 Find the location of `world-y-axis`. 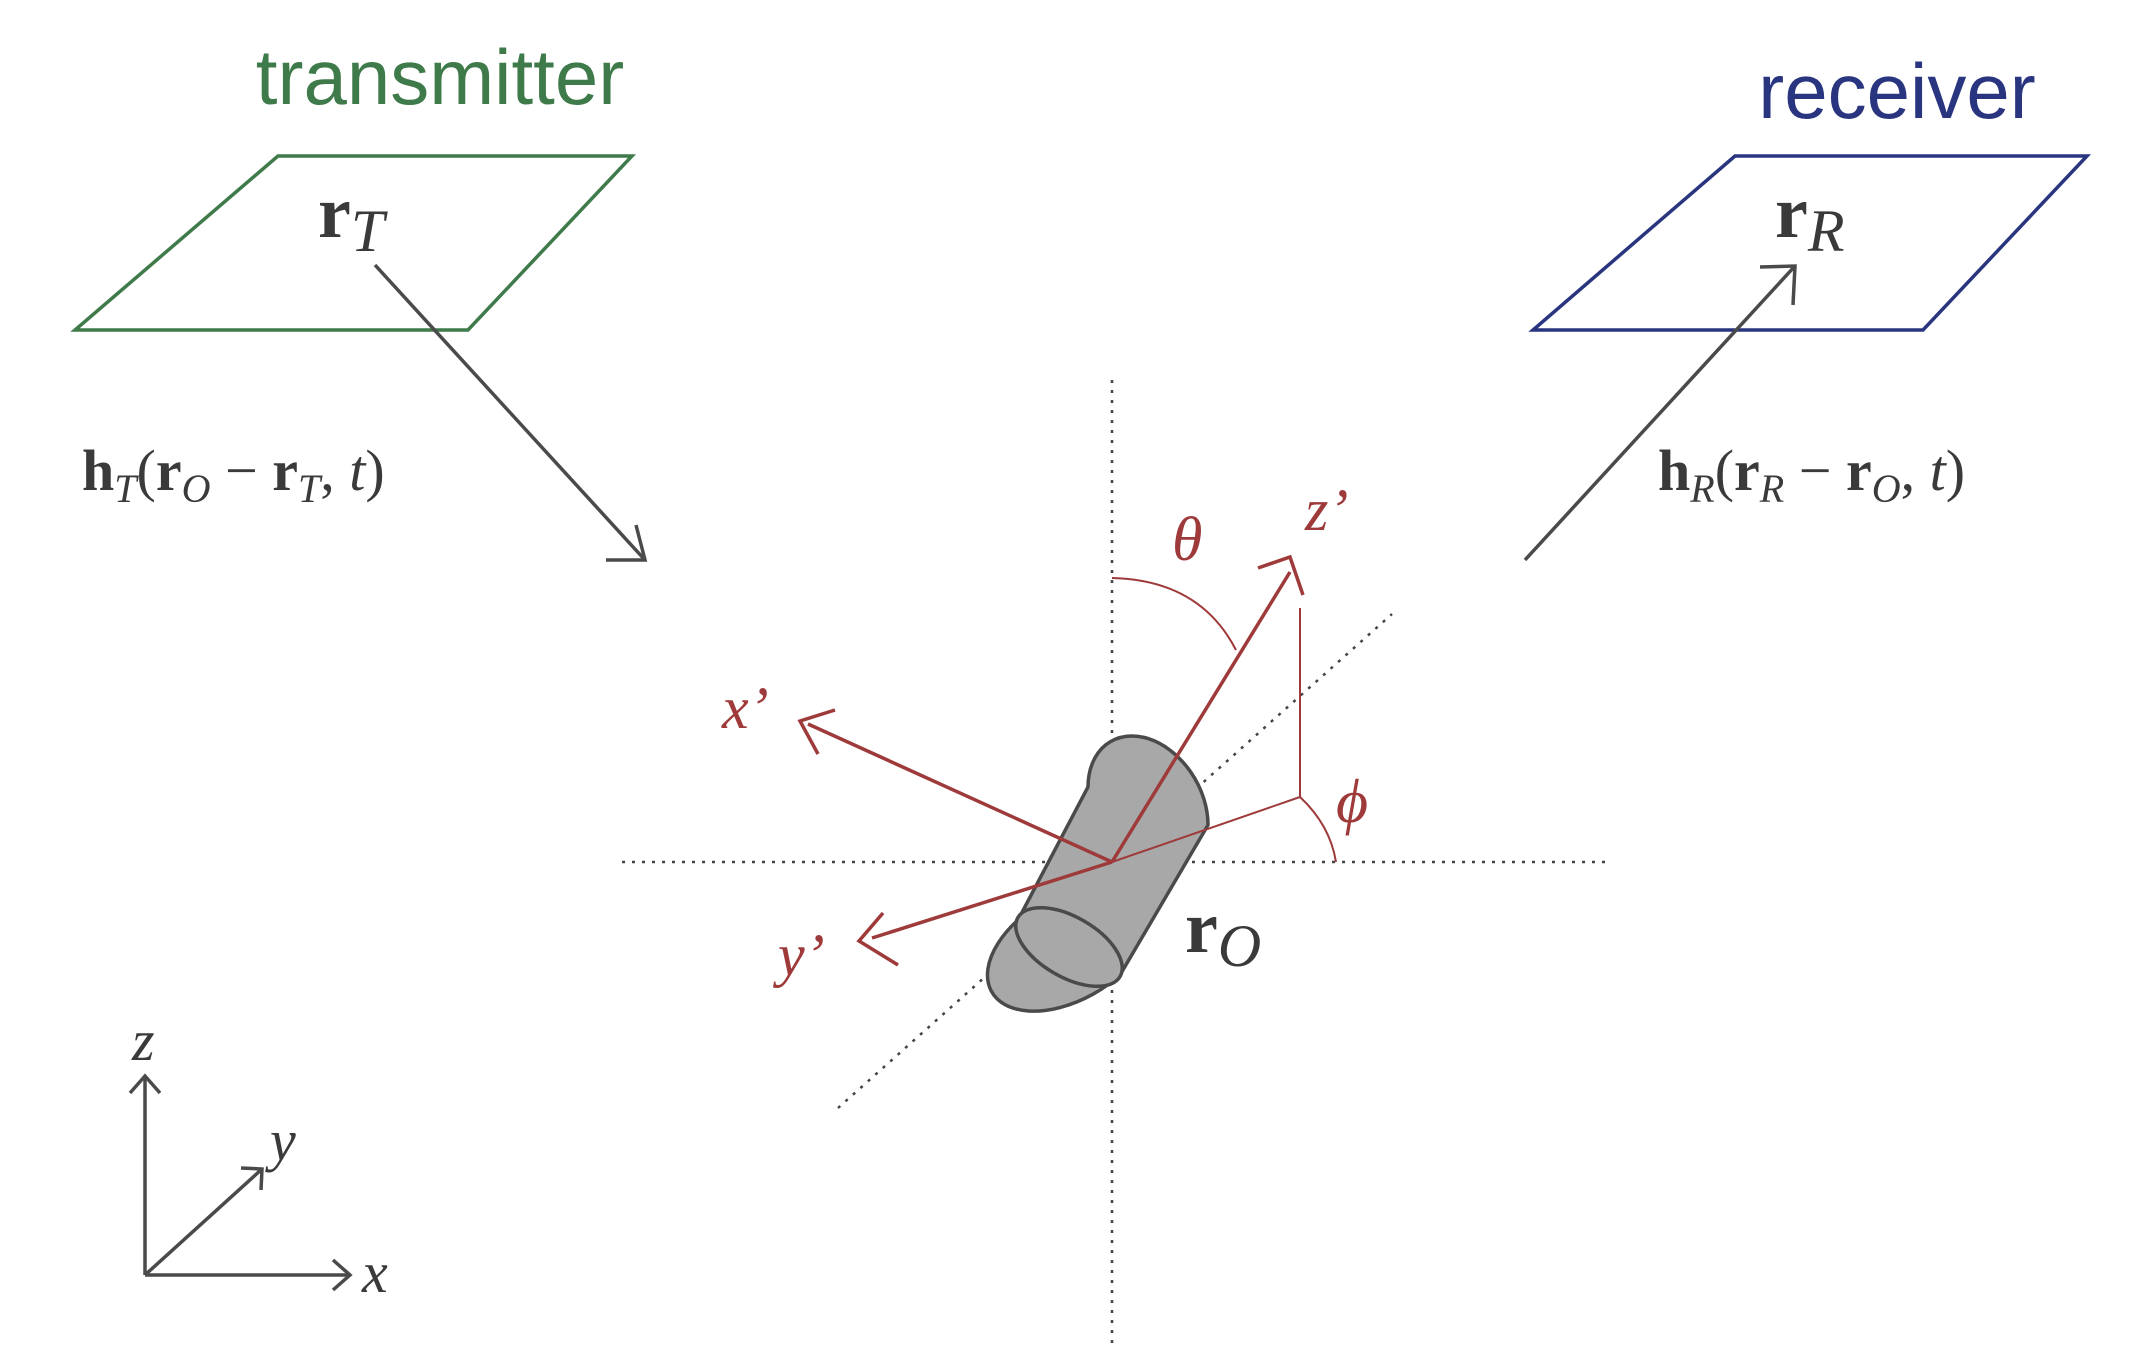

world-y-axis is located at coordinates (203, 1222).